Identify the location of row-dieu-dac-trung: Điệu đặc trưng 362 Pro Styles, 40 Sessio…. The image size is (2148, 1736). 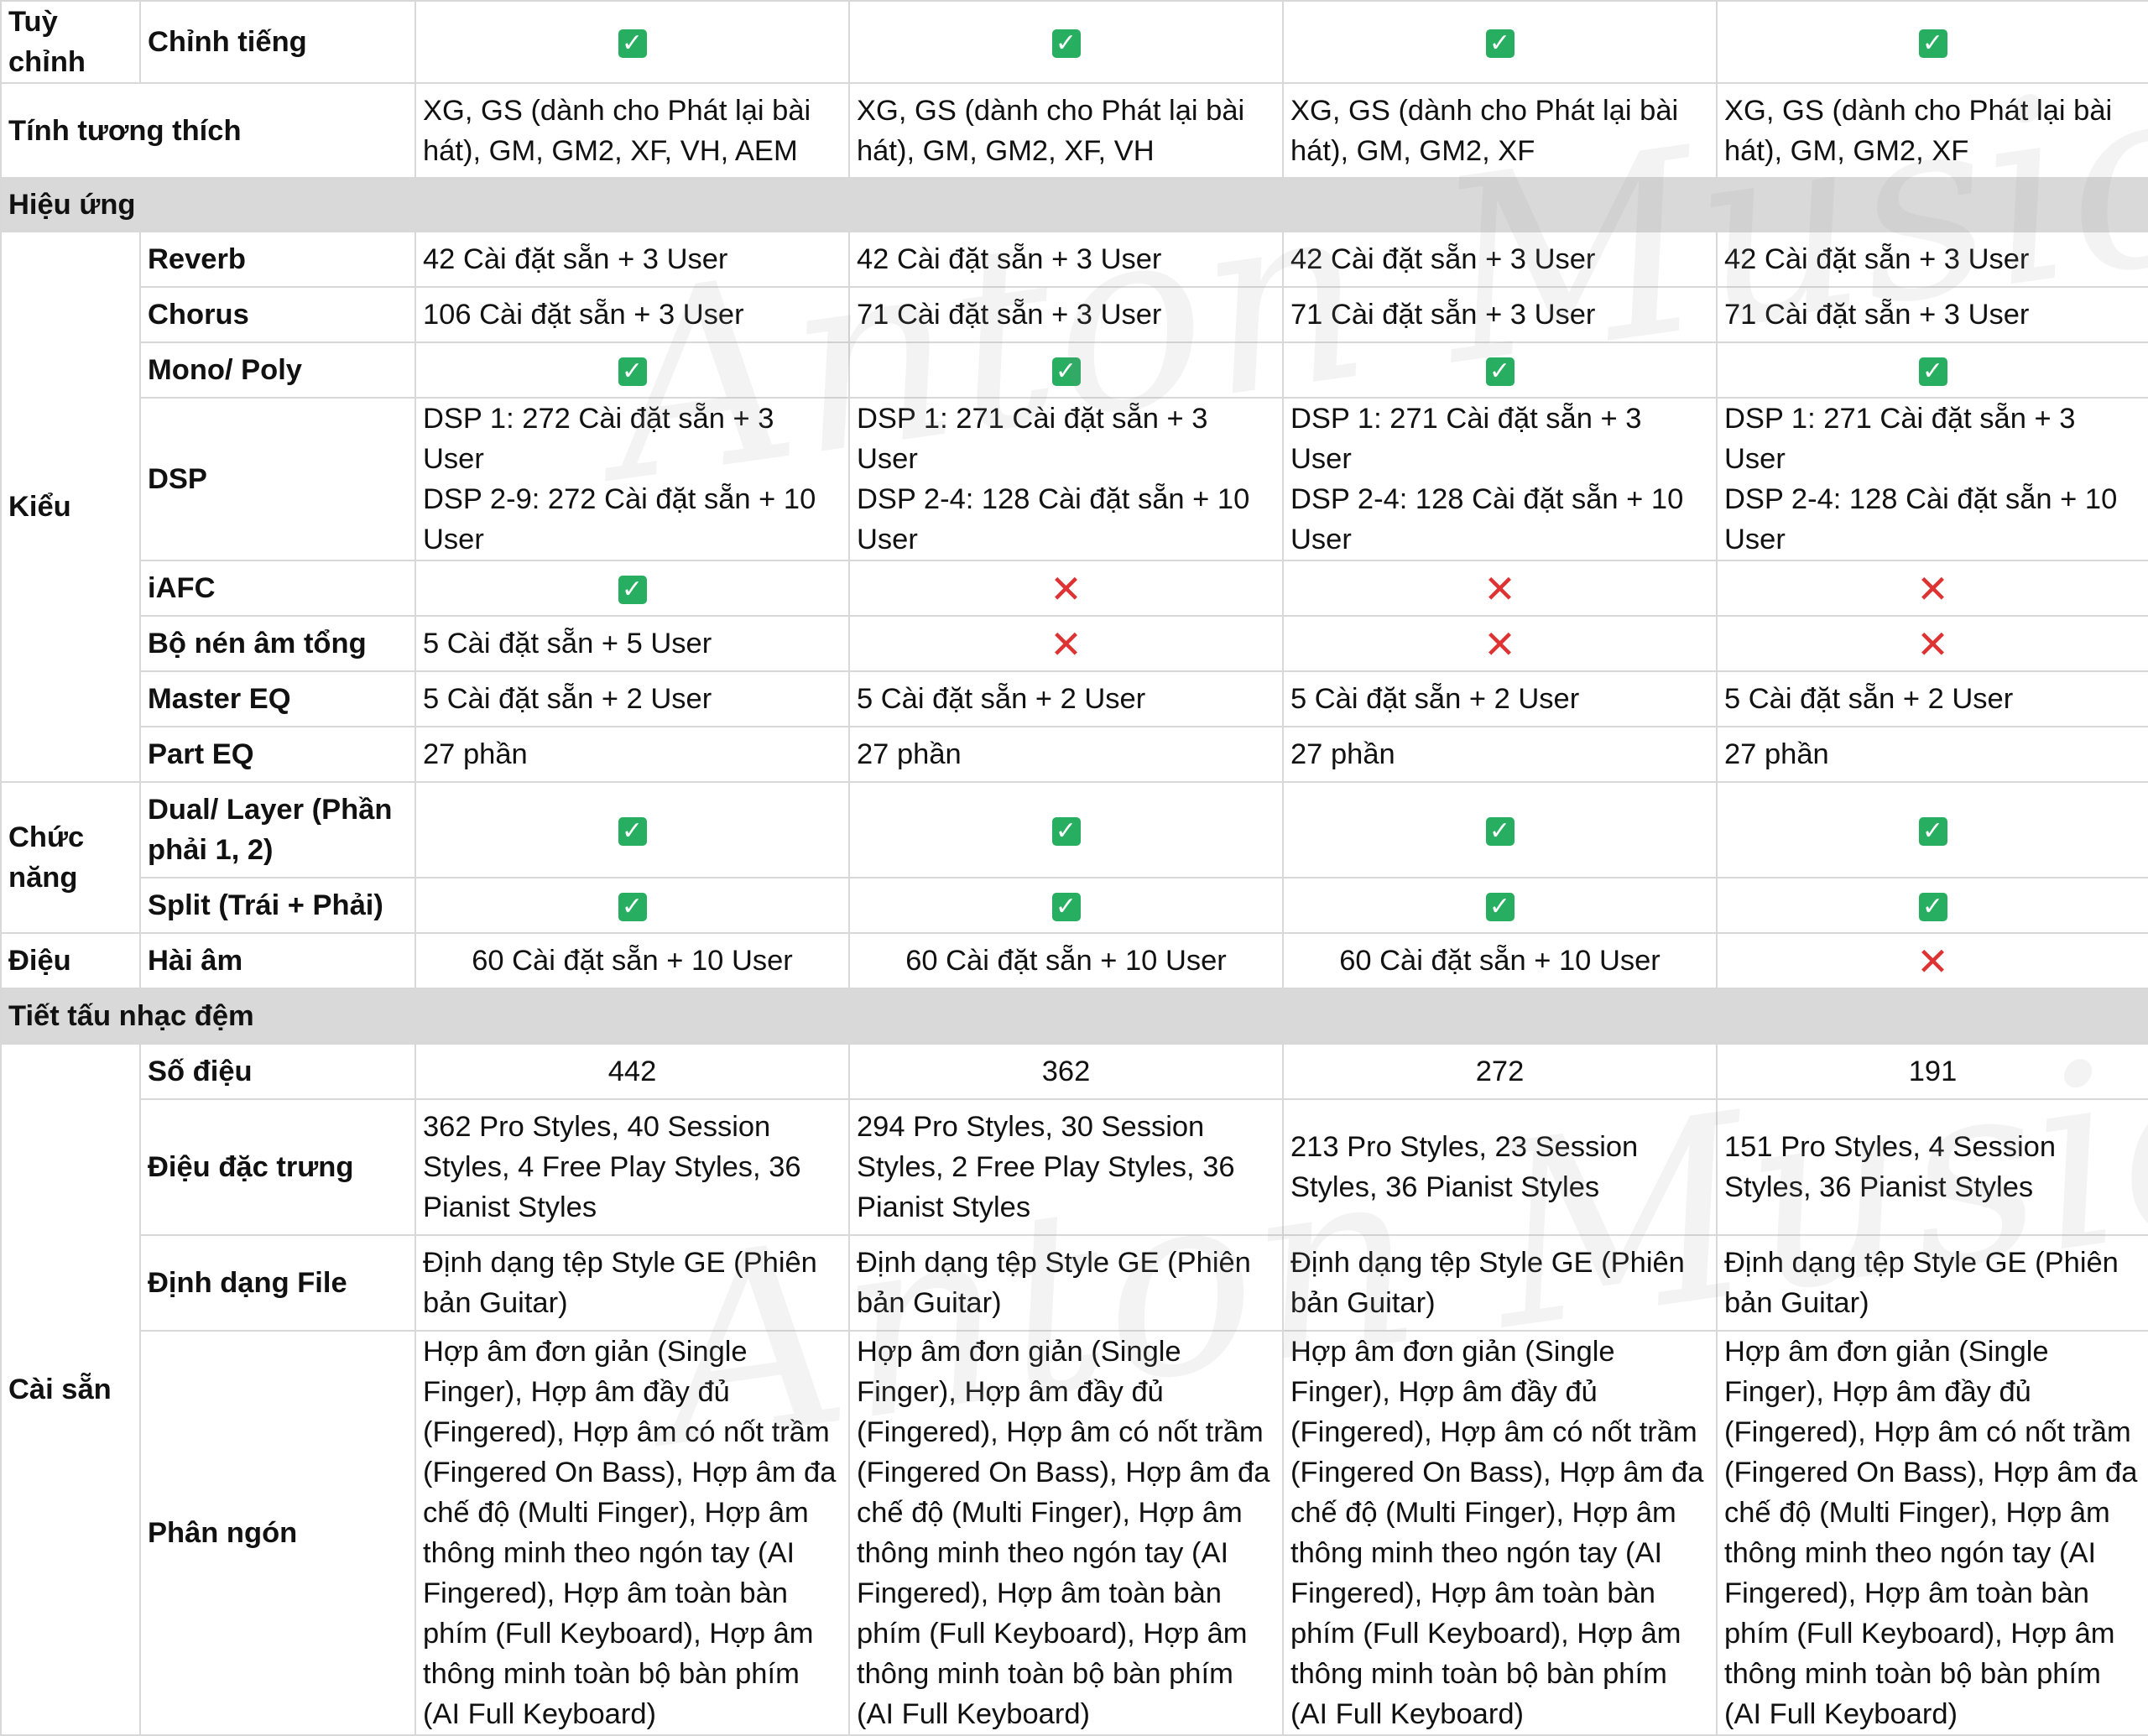
(1074, 1167).